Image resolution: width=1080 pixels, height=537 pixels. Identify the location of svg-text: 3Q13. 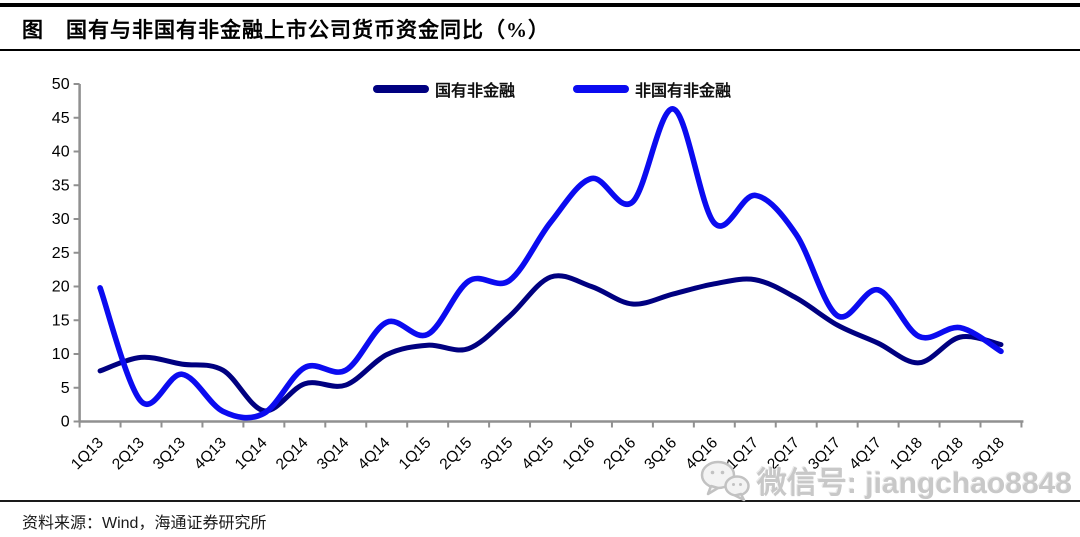
(169, 453).